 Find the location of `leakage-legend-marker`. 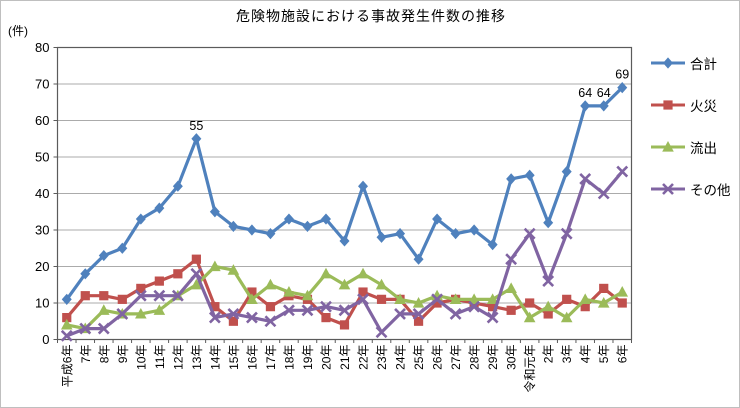

leakage-legend-marker is located at coordinates (668, 146).